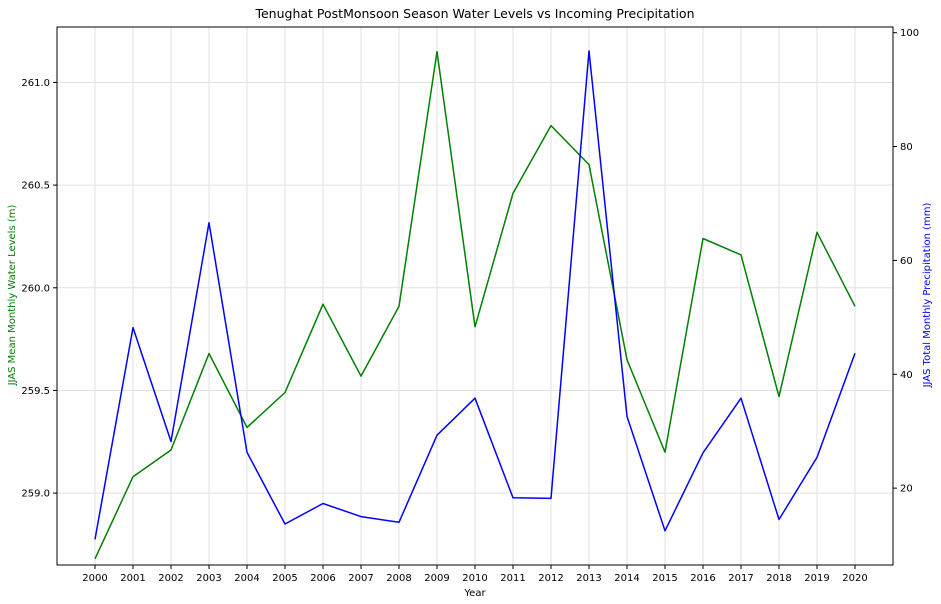 This screenshot has height=604, width=941. What do you see at coordinates (626, 578) in the screenshot?
I see `x-tick-label: 2014` at bounding box center [626, 578].